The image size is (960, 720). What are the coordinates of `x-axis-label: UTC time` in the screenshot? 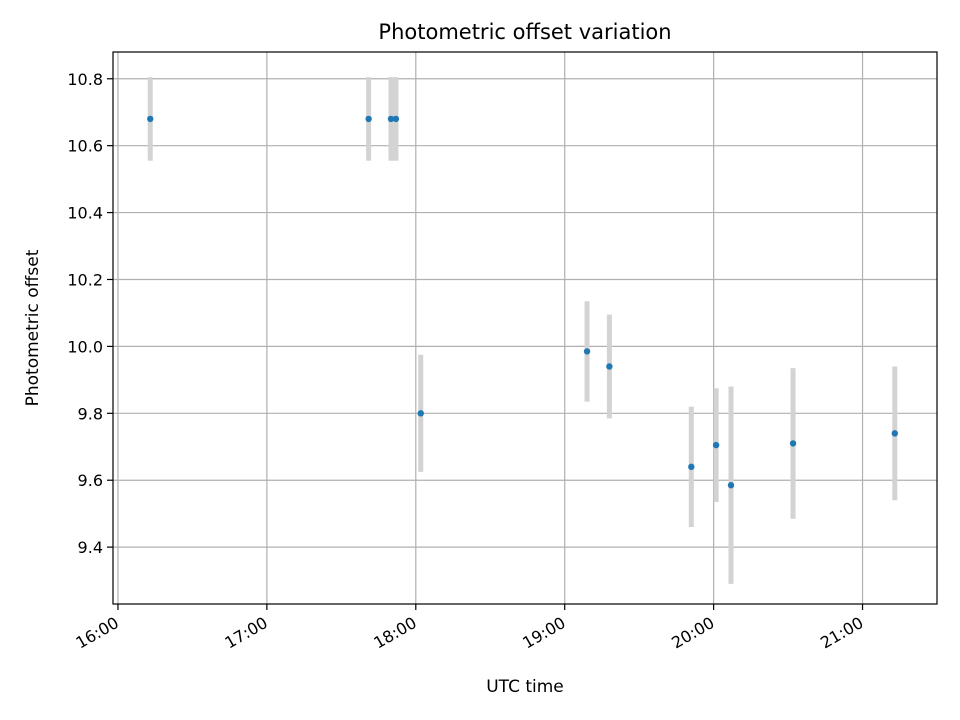 It's located at (525, 687).